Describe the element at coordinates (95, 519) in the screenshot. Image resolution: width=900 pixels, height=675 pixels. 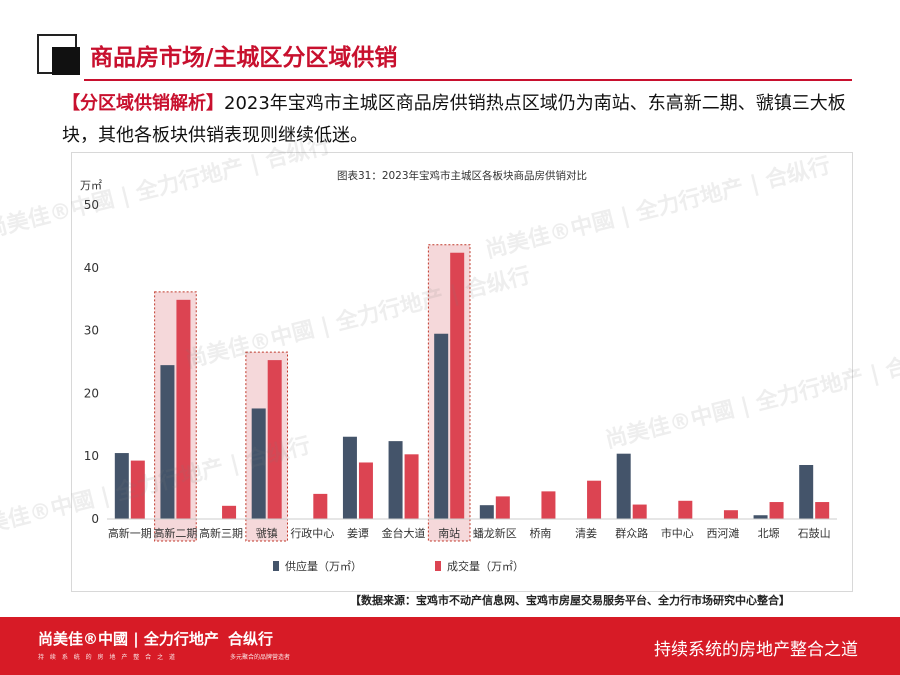
I see `y-tick-label: 0` at that location.